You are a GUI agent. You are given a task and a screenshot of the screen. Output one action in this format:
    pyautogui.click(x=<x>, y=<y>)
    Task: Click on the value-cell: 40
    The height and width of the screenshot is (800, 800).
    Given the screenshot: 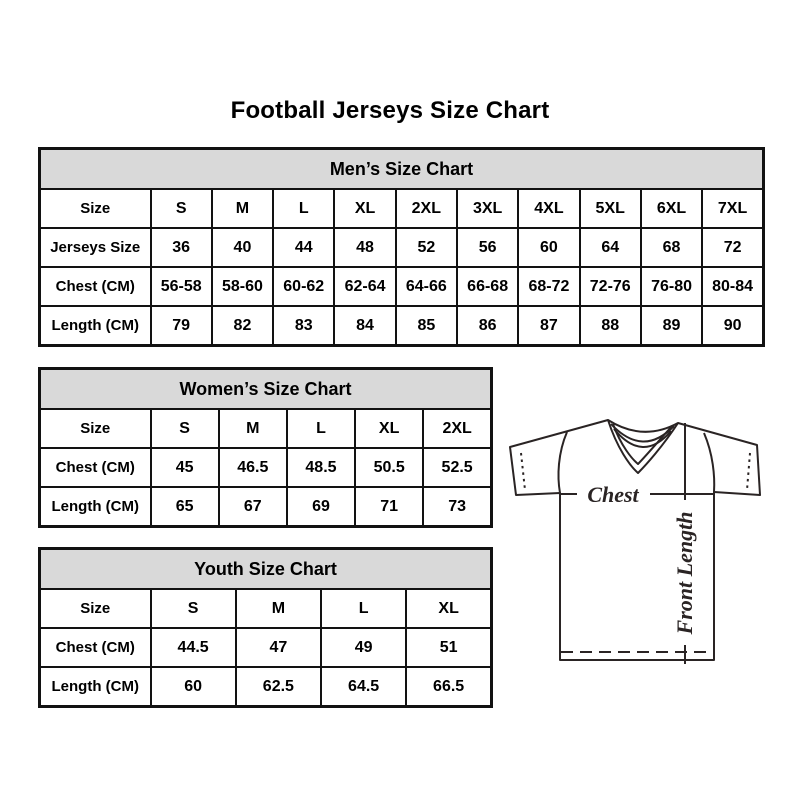 What is the action you would take?
    pyautogui.click(x=242, y=247)
    